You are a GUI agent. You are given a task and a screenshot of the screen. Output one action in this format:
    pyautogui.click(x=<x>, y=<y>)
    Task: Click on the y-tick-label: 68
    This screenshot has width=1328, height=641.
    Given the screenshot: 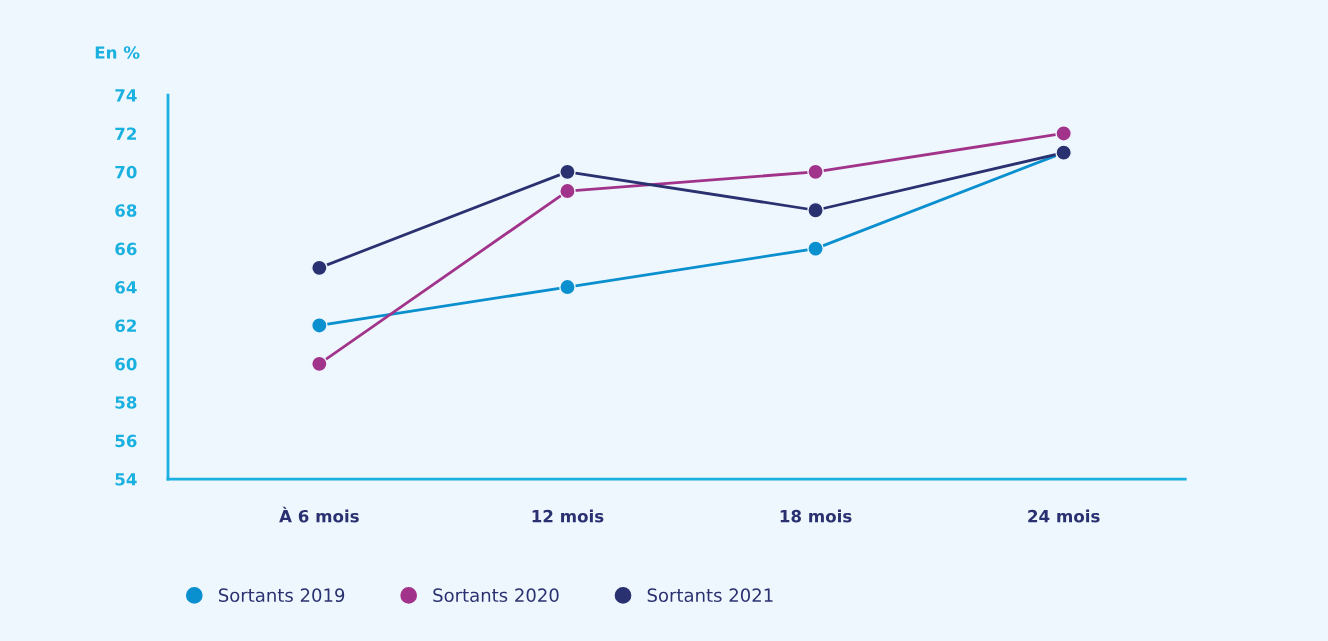 What is the action you would take?
    pyautogui.click(x=126, y=210)
    